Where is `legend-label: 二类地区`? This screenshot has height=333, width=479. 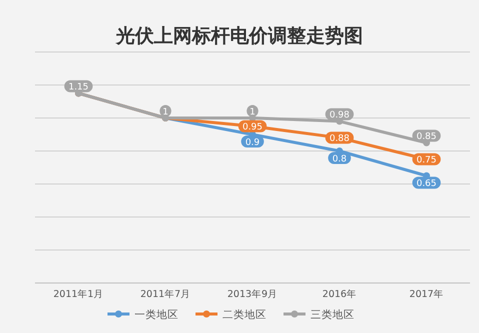
legend-label: 二类地区 is located at coordinates (244, 314).